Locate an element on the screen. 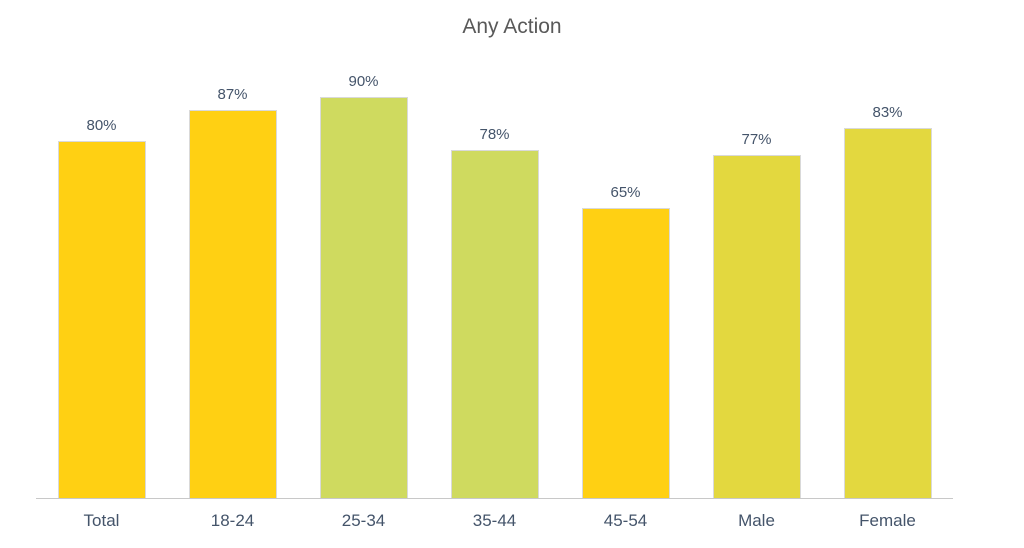 The width and height of the screenshot is (1024, 548). bar-value-label: 65% is located at coordinates (625, 193).